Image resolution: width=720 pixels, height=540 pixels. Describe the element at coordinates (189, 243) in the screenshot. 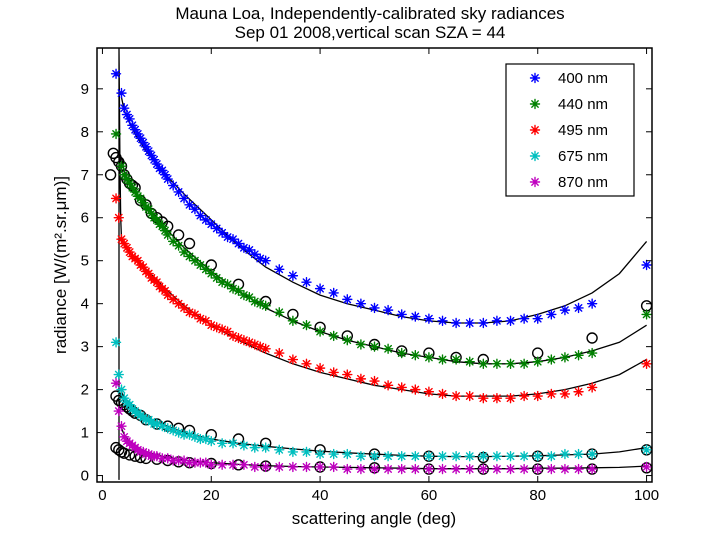

I see `circle-point` at that location.